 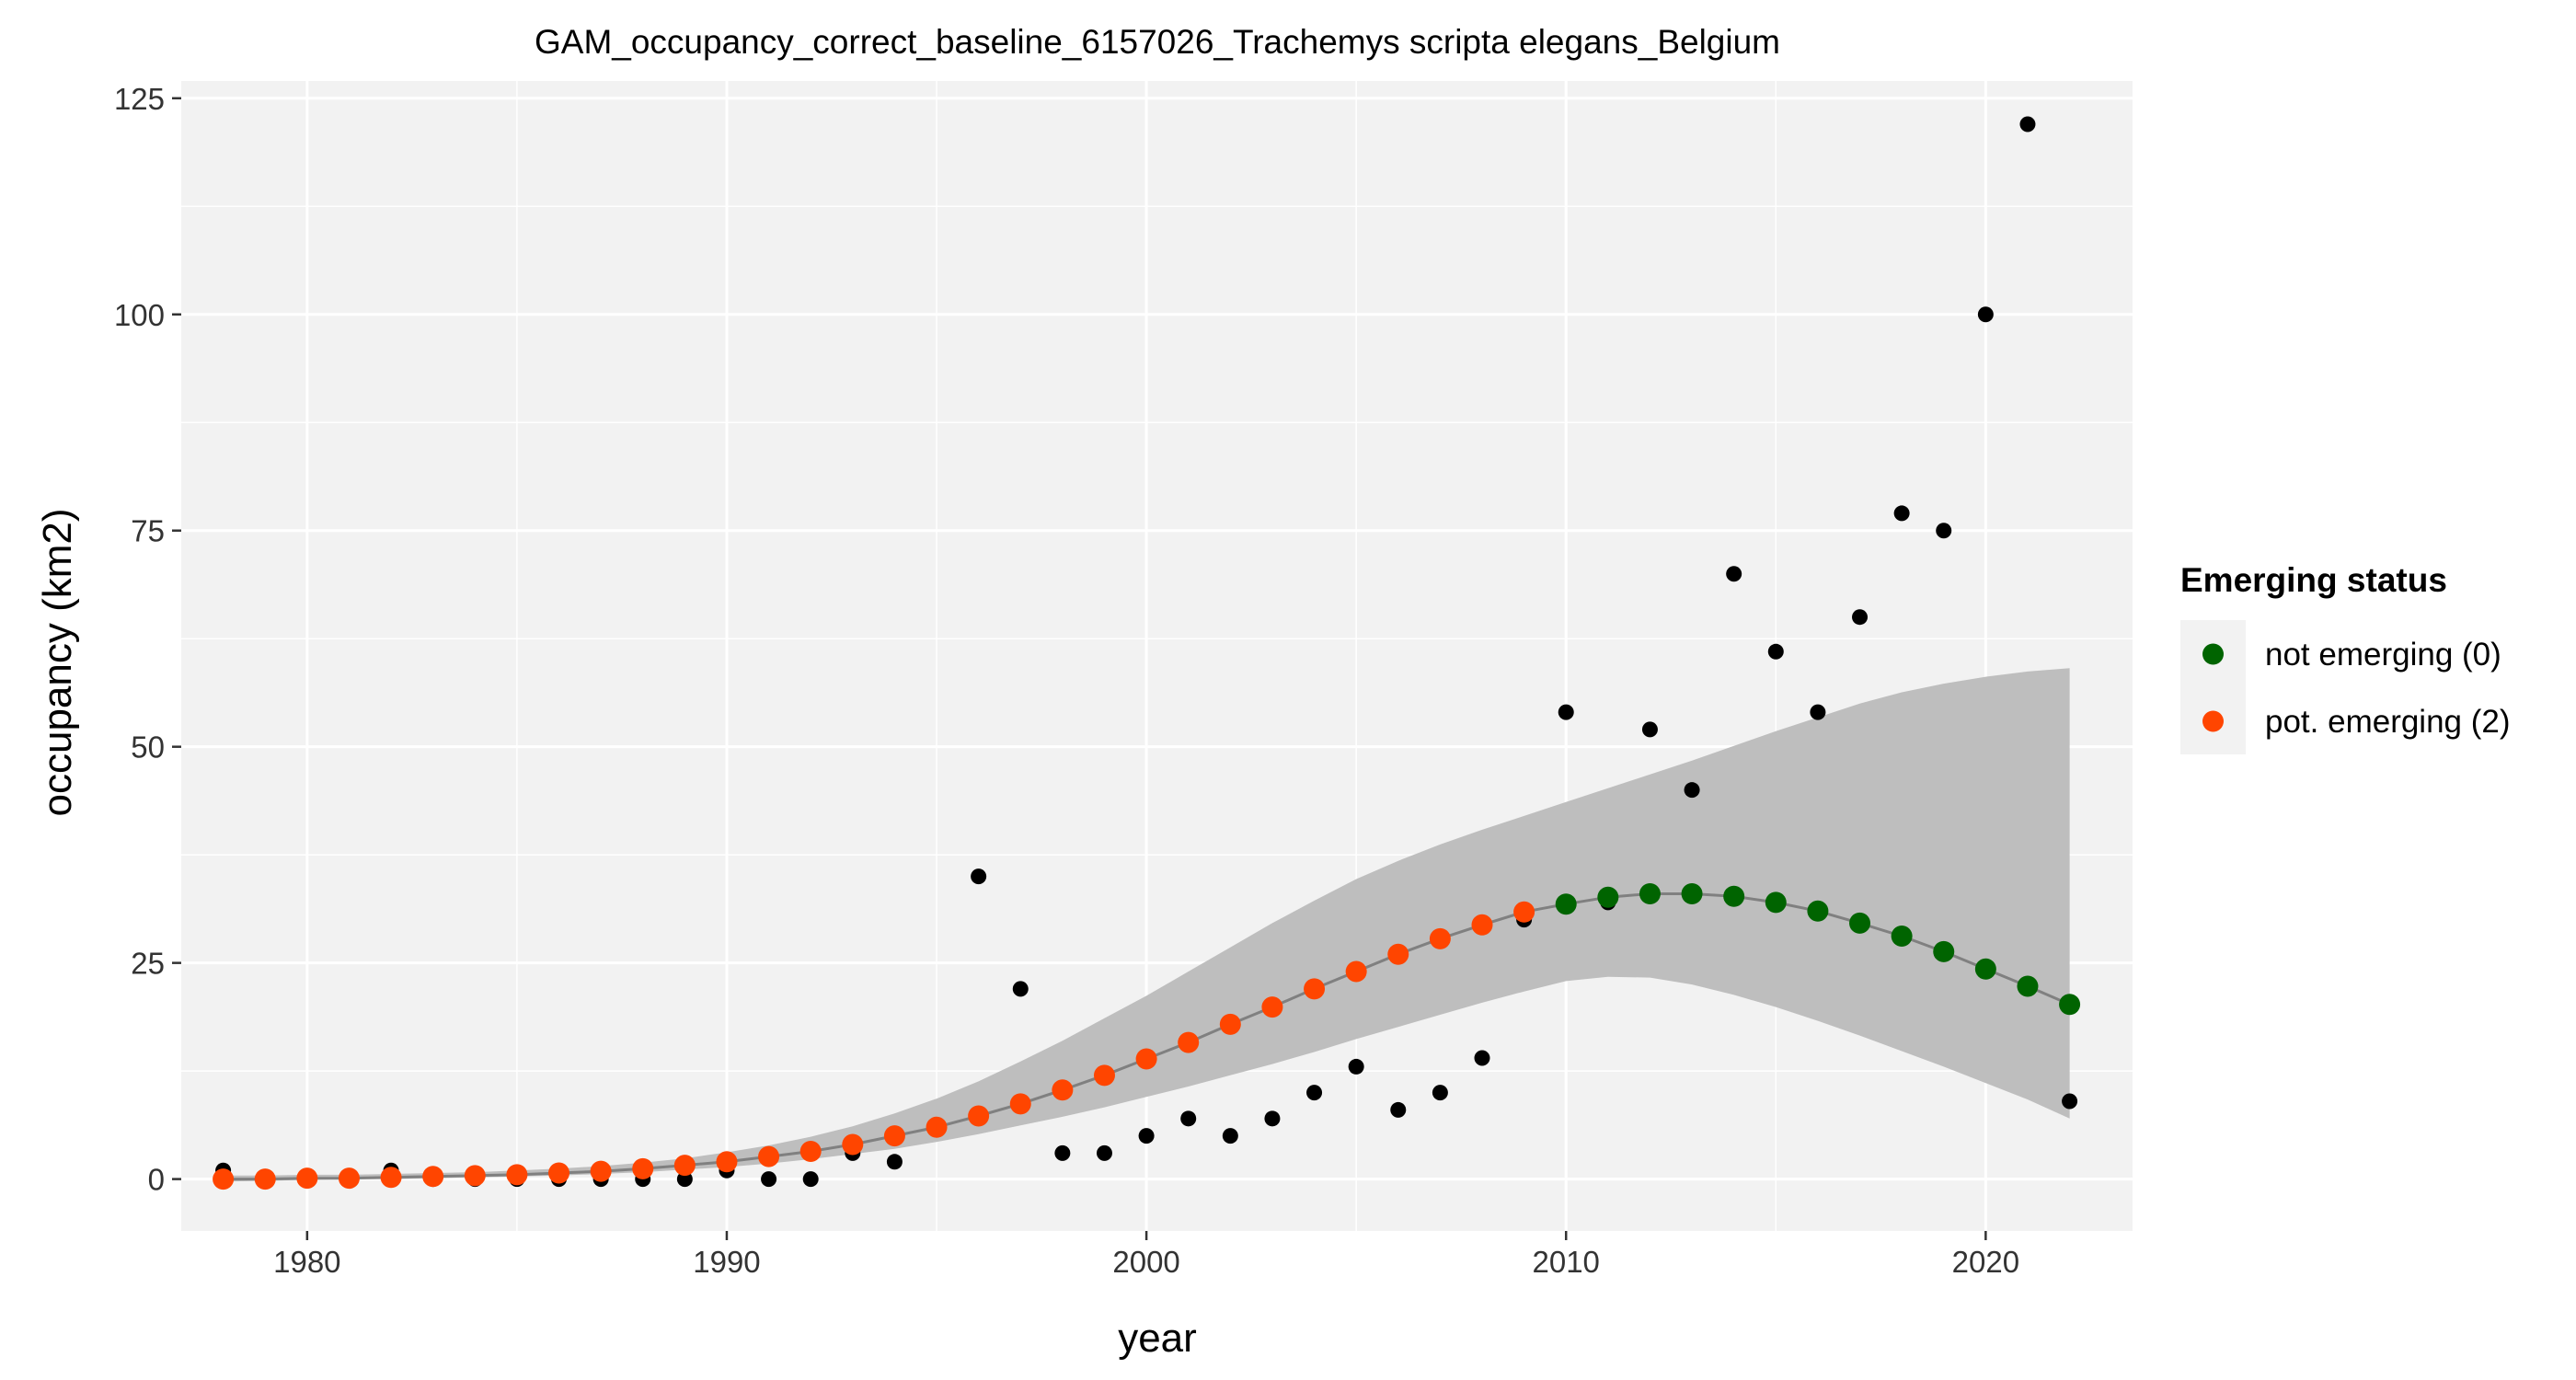 I want to click on legend-key-pot-emerging, so click(x=2213, y=721).